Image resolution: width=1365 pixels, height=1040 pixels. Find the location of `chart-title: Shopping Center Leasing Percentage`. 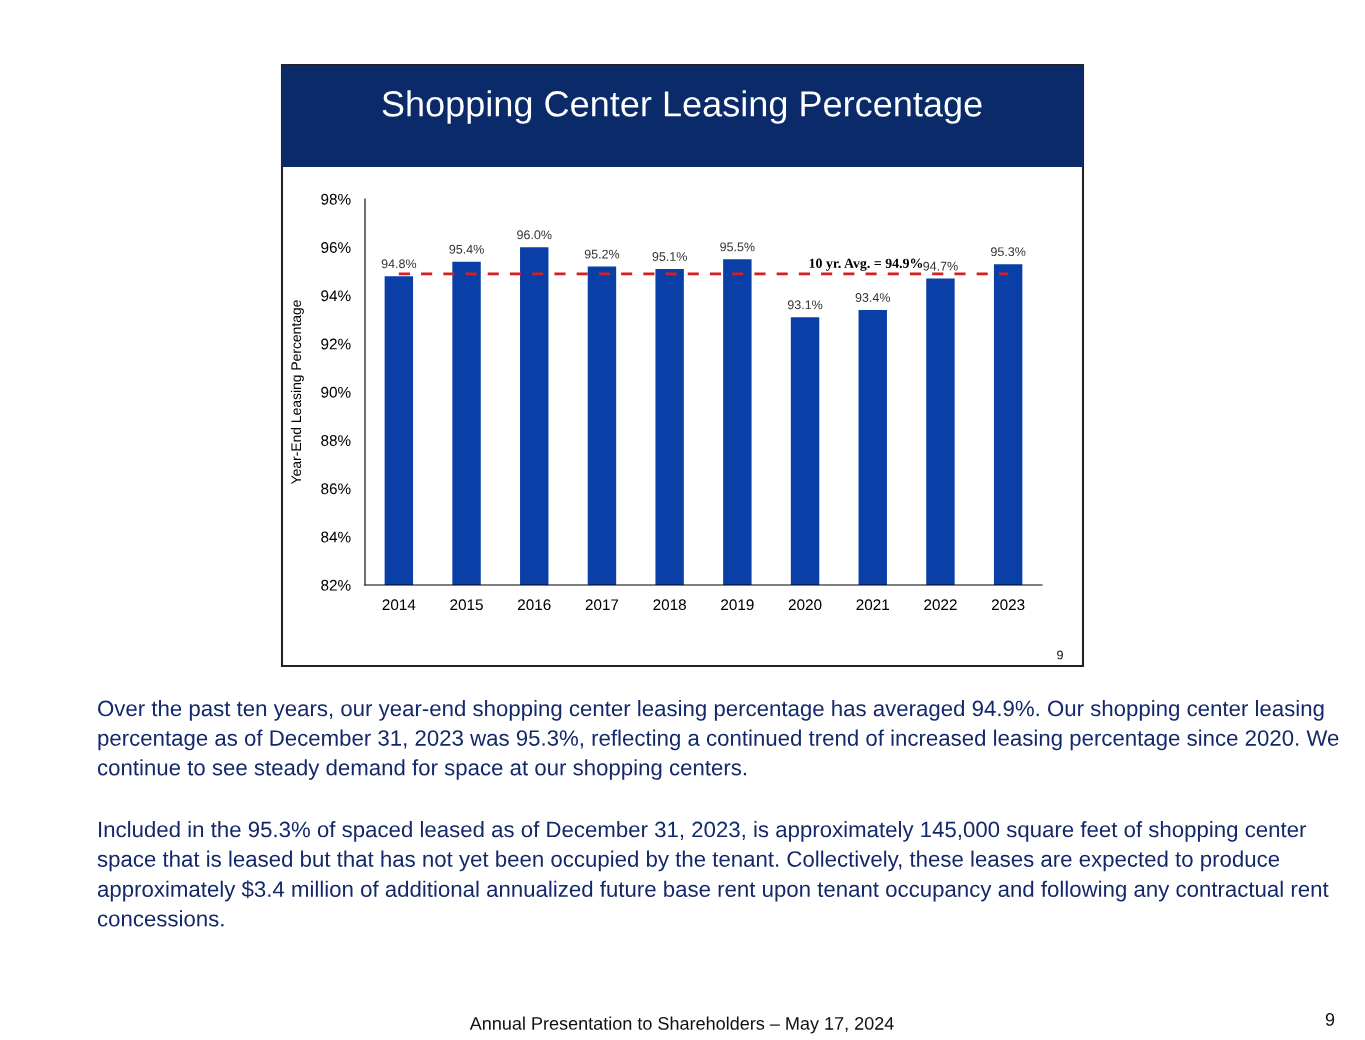

chart-title: Shopping Center Leasing Percentage is located at coordinates (682, 107).